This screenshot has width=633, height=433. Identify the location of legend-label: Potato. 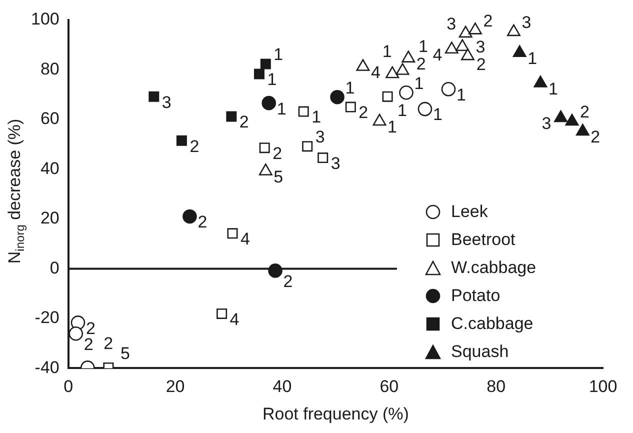
(475, 296).